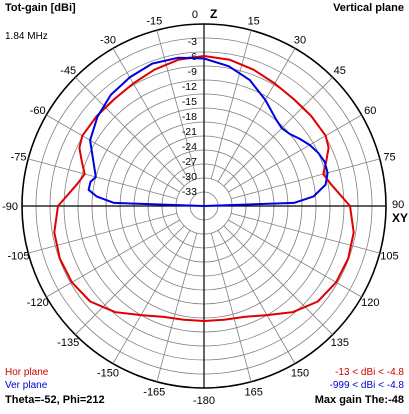  Describe the element at coordinates (189, 147) in the screenshot. I see `radial-tick-label: -24` at that location.